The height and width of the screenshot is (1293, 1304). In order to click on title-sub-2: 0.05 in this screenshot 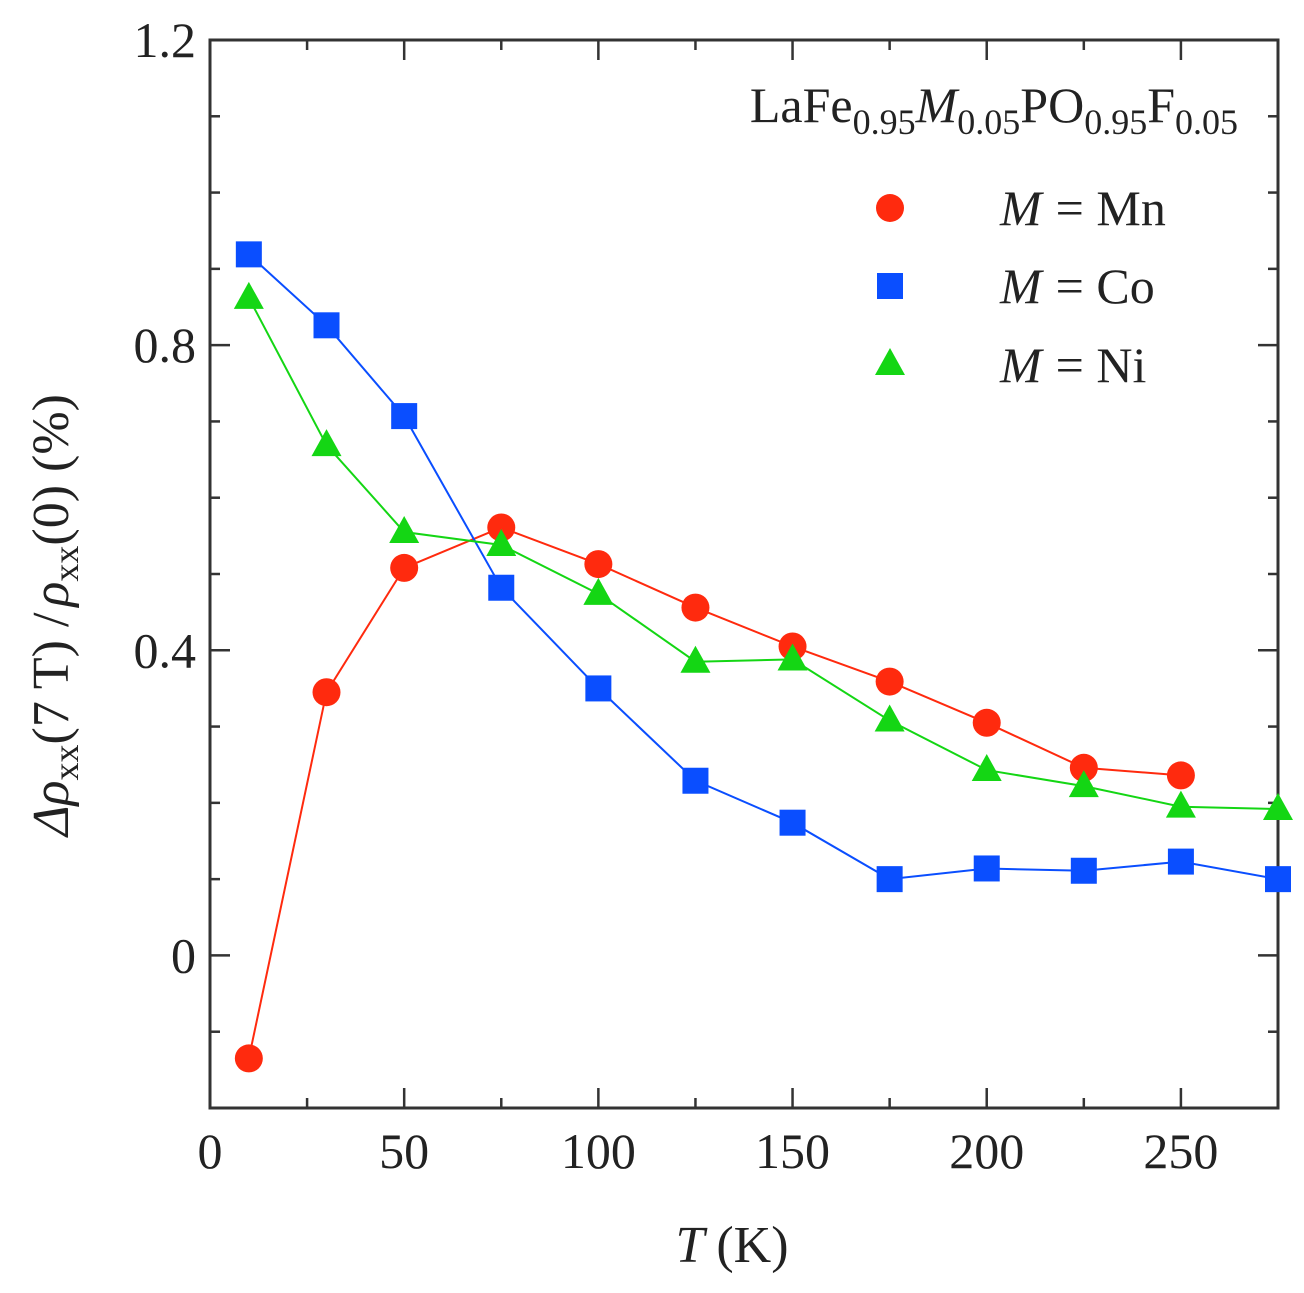, I will do `click(988, 122)`.